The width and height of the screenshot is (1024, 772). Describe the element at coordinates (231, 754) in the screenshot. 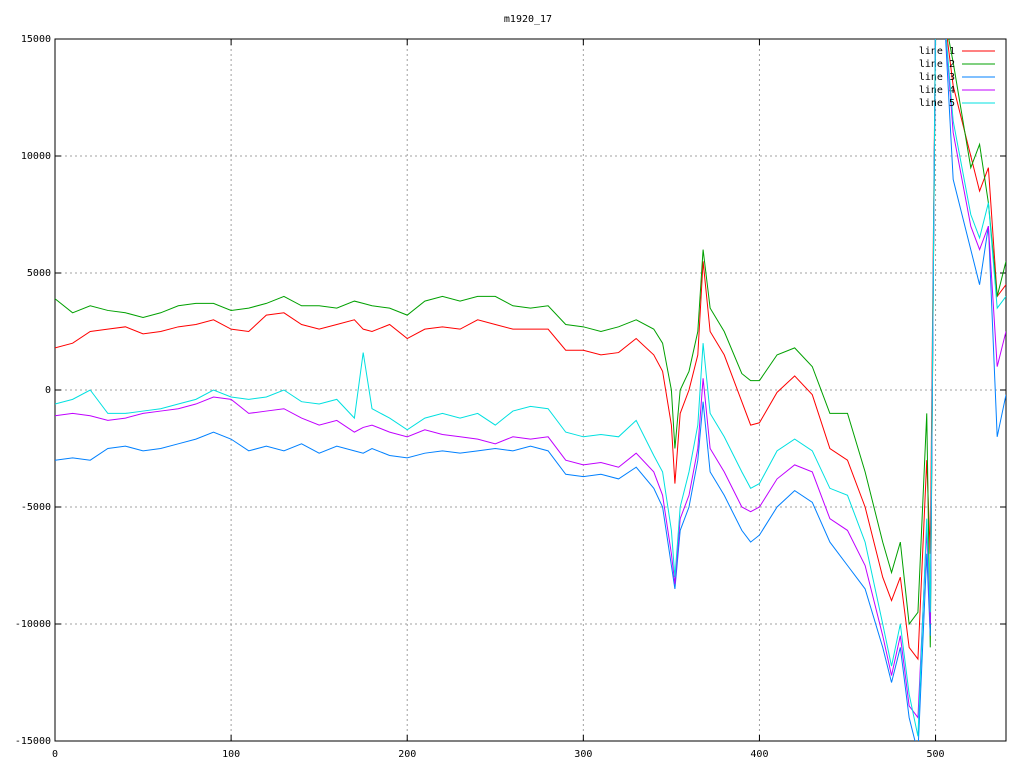

I see `x-tick-label: 100` at that location.